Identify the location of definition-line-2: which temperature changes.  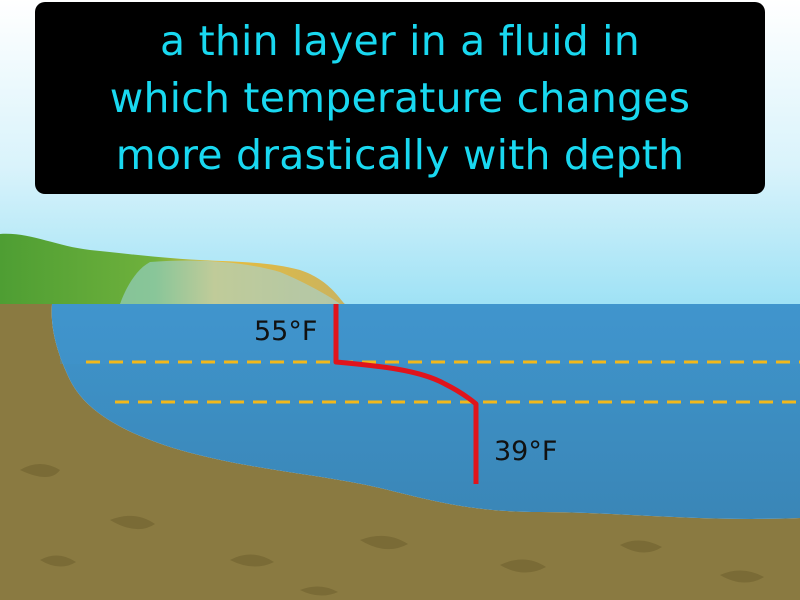
(400, 97).